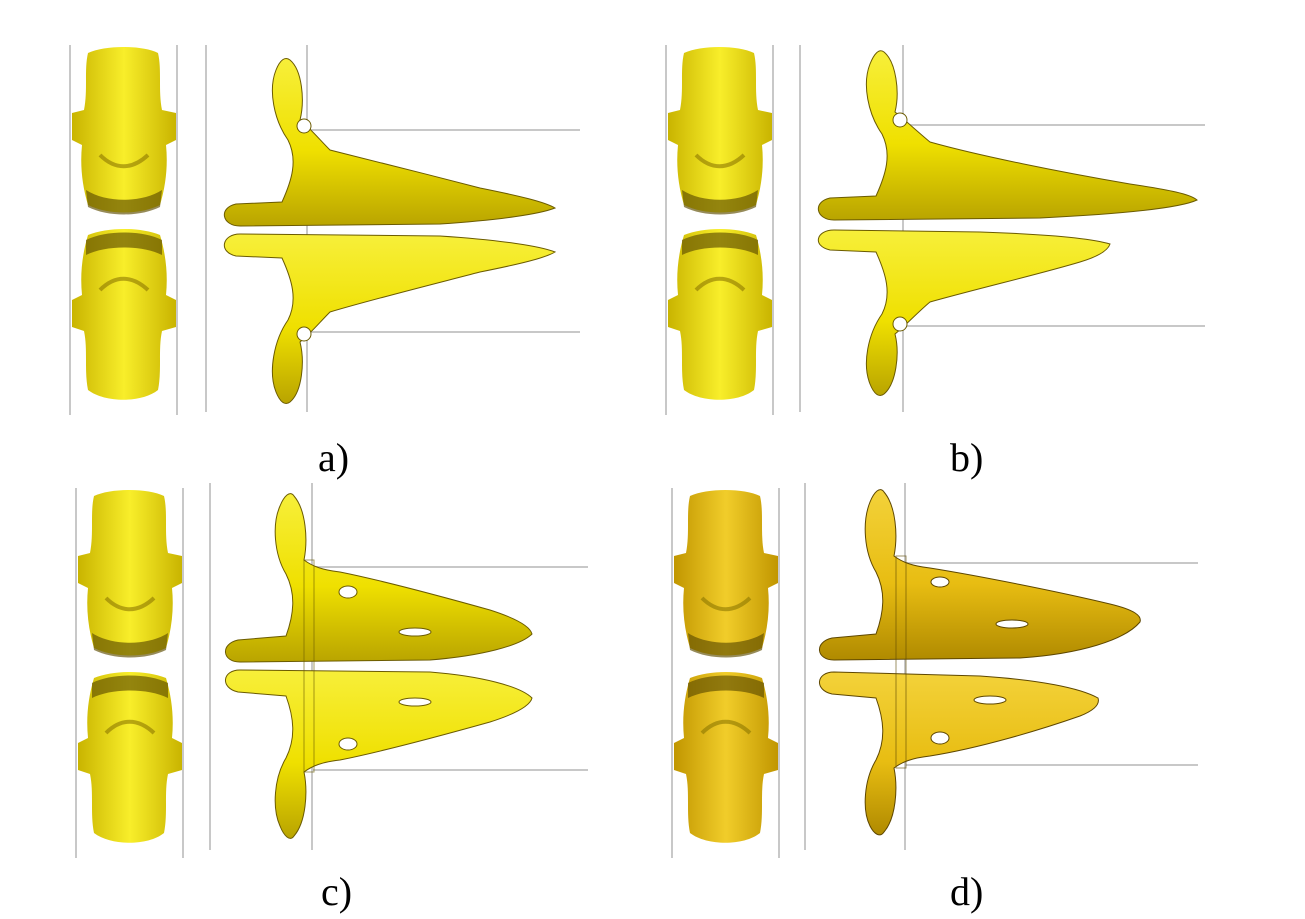  What do you see at coordinates (337, 891) in the screenshot?
I see `caption-c: c)` at bounding box center [337, 891].